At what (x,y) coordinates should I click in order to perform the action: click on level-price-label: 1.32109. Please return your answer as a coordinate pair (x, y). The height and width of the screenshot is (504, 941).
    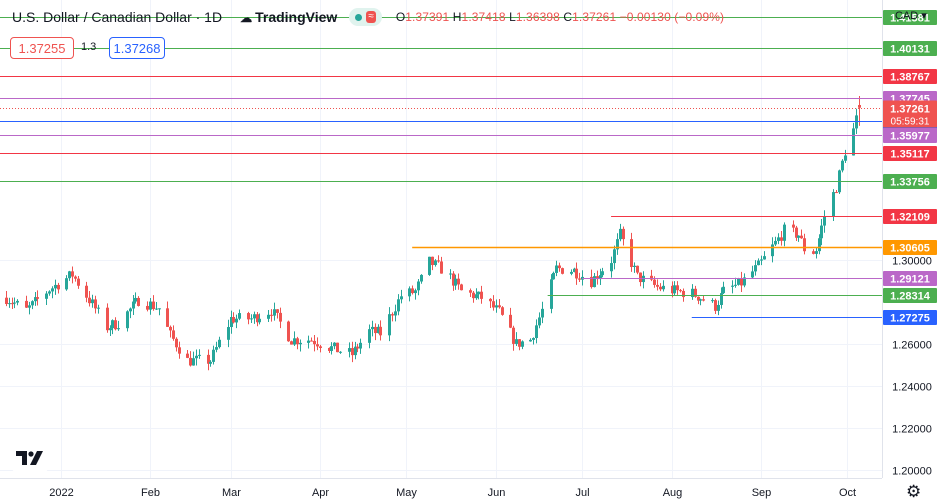
    Looking at the image, I should click on (910, 218).